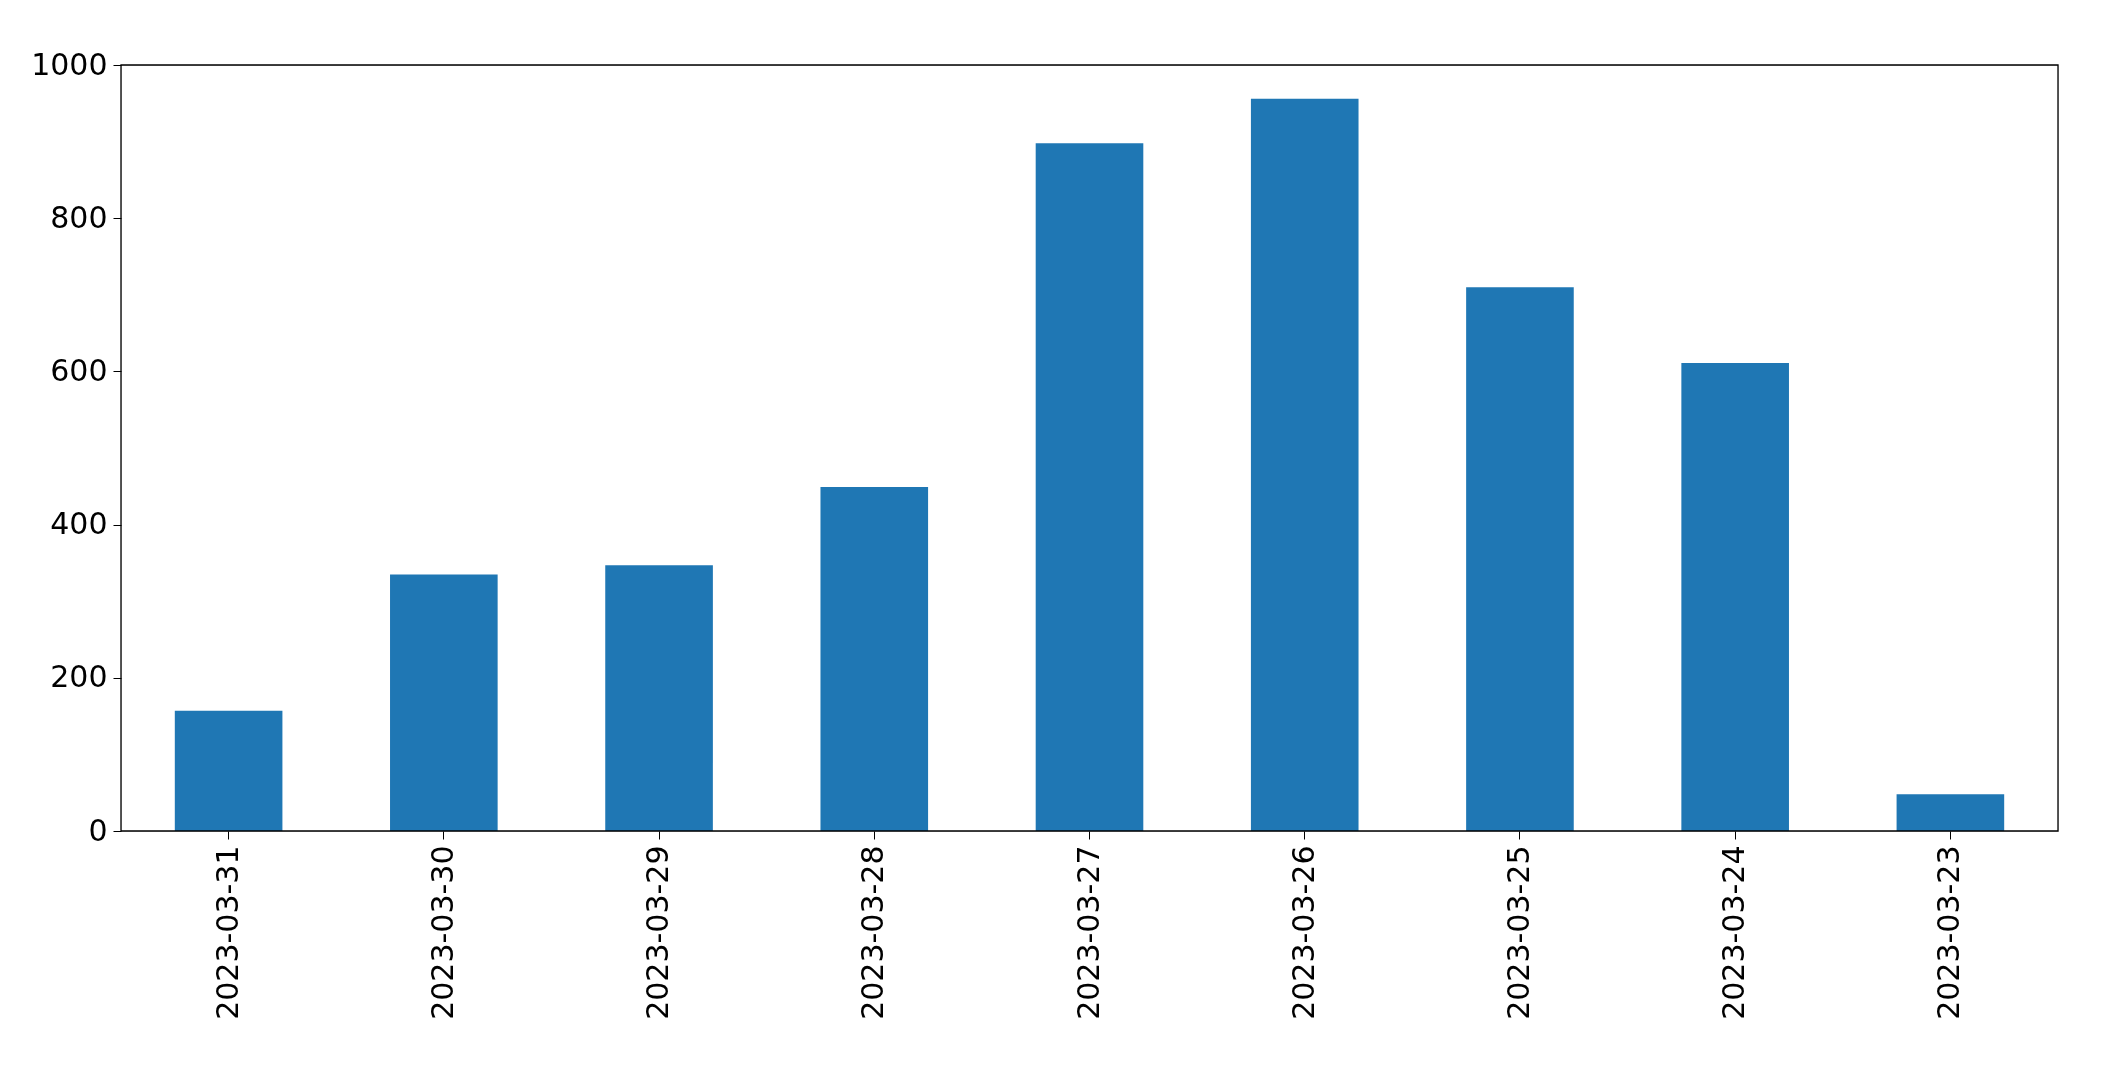 Image resolution: width=2115 pixels, height=1073 pixels. What do you see at coordinates (1518, 932) in the screenshot?
I see `x-tick-label: 2023-03-25` at bounding box center [1518, 932].